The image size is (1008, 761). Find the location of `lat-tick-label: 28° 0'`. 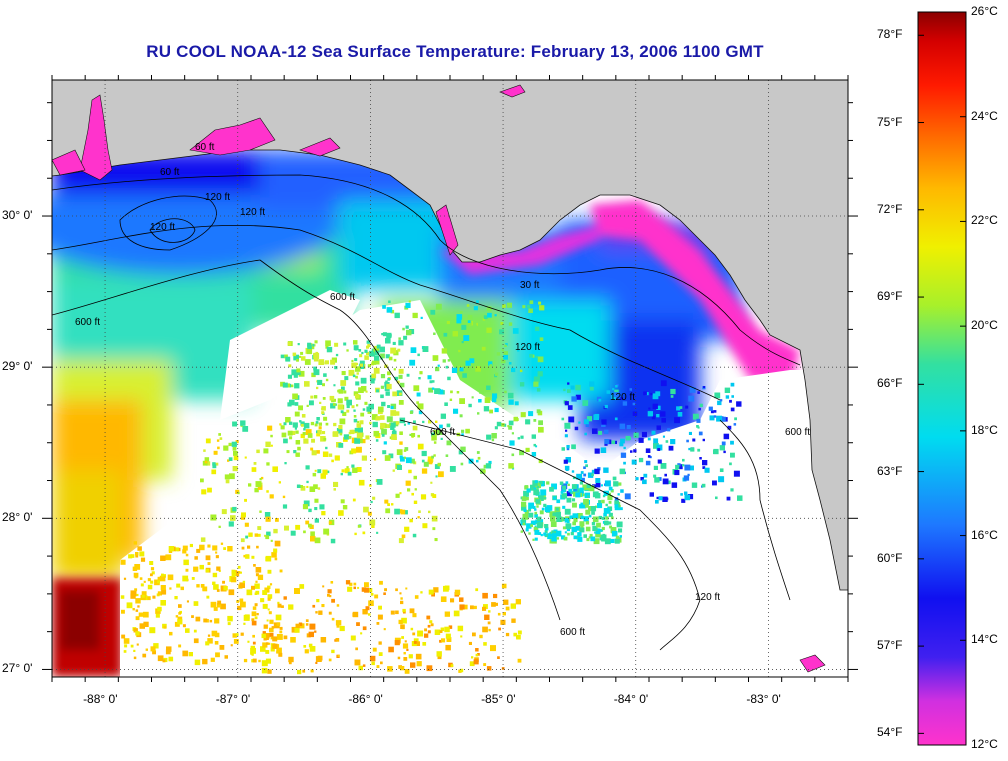

lat-tick-label: 28° 0' is located at coordinates (17, 517).